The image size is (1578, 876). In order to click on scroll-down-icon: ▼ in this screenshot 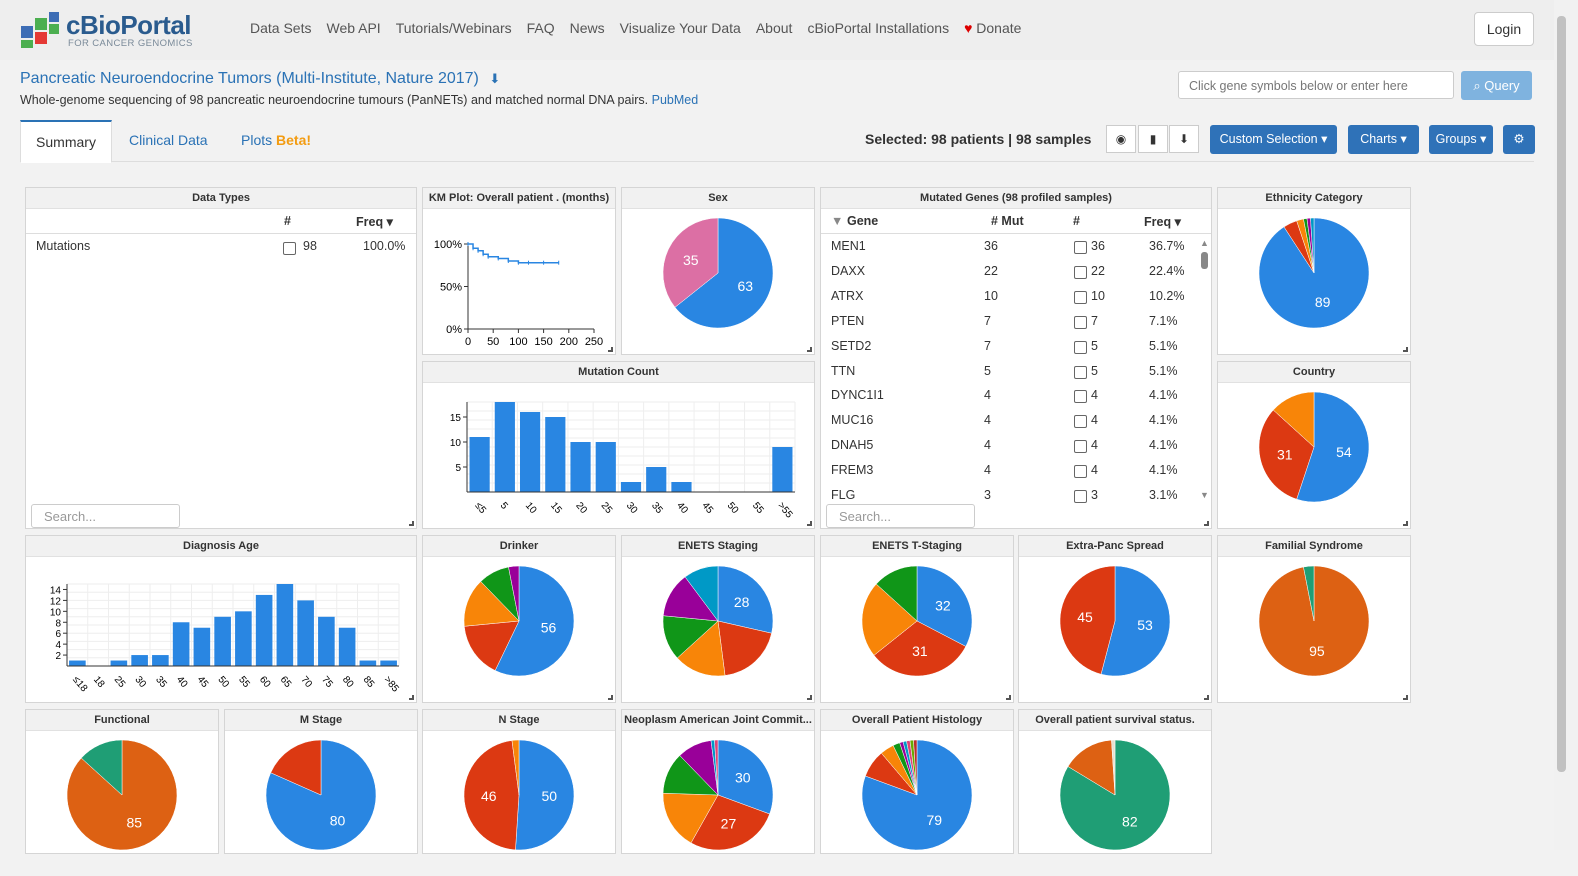, I will do `click(1204, 495)`.